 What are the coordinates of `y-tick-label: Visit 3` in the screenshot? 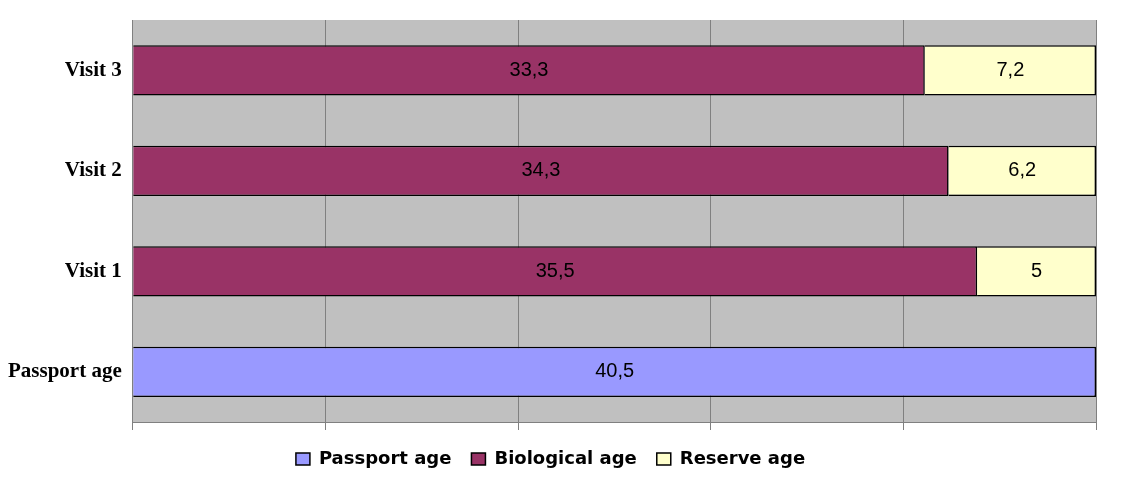 It's located at (93, 68).